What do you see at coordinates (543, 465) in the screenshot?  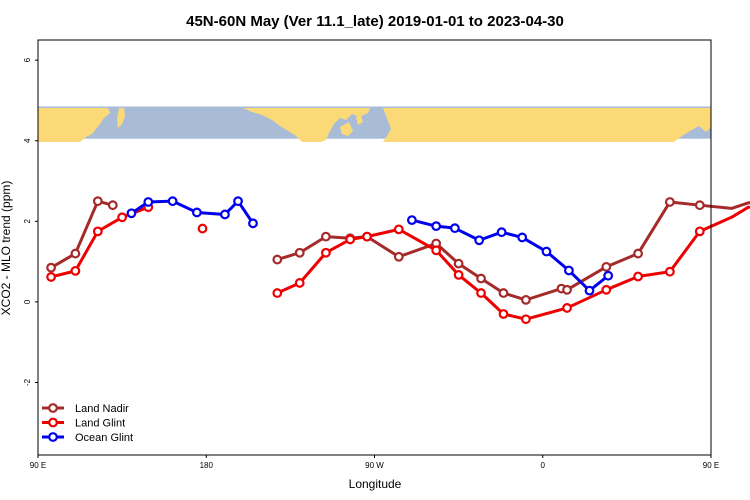 I see `x-tick-label: 0` at bounding box center [543, 465].